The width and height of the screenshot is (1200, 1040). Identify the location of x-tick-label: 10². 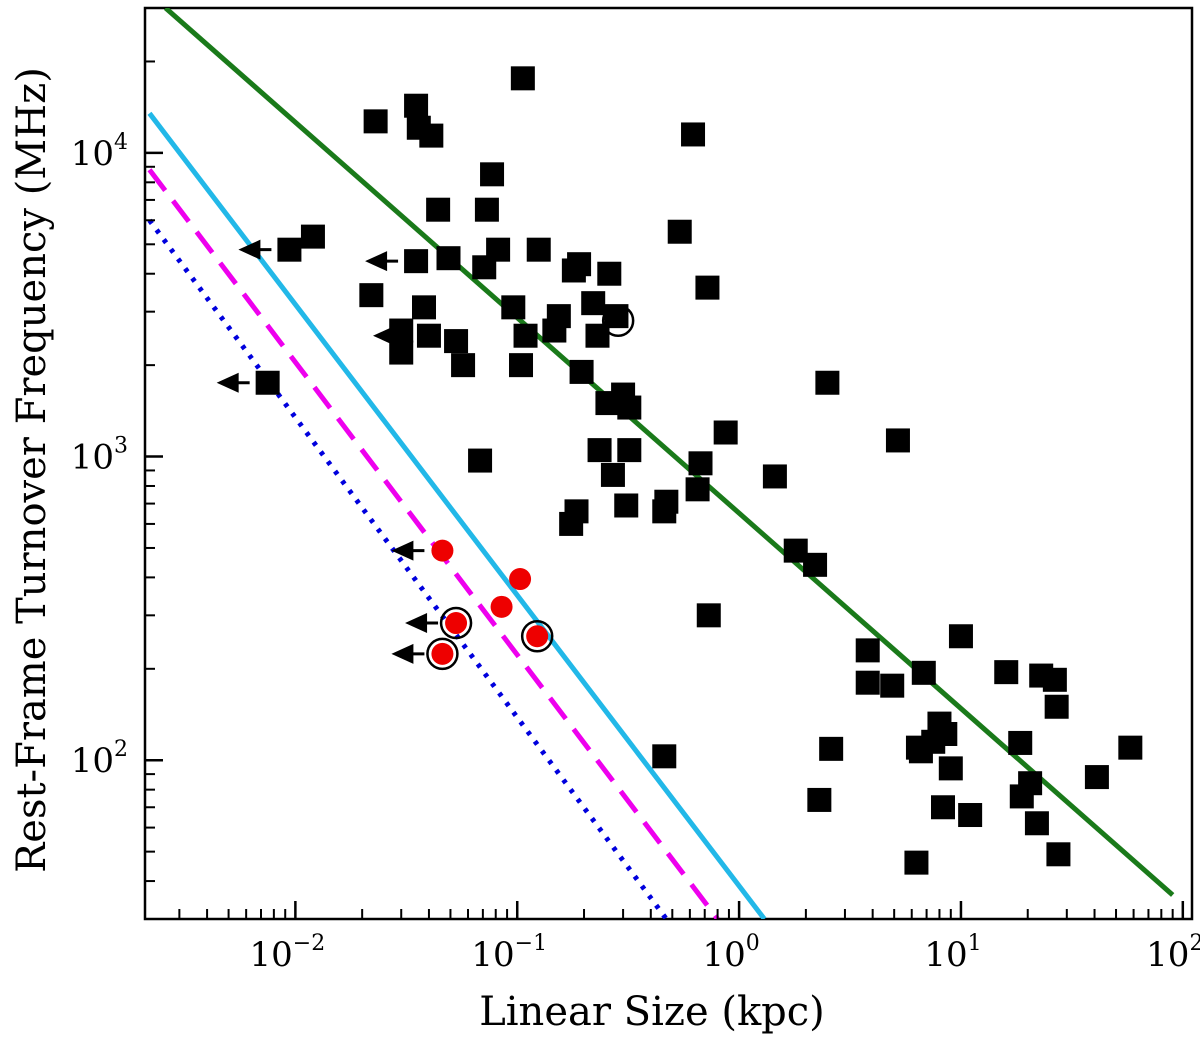
(1173, 953).